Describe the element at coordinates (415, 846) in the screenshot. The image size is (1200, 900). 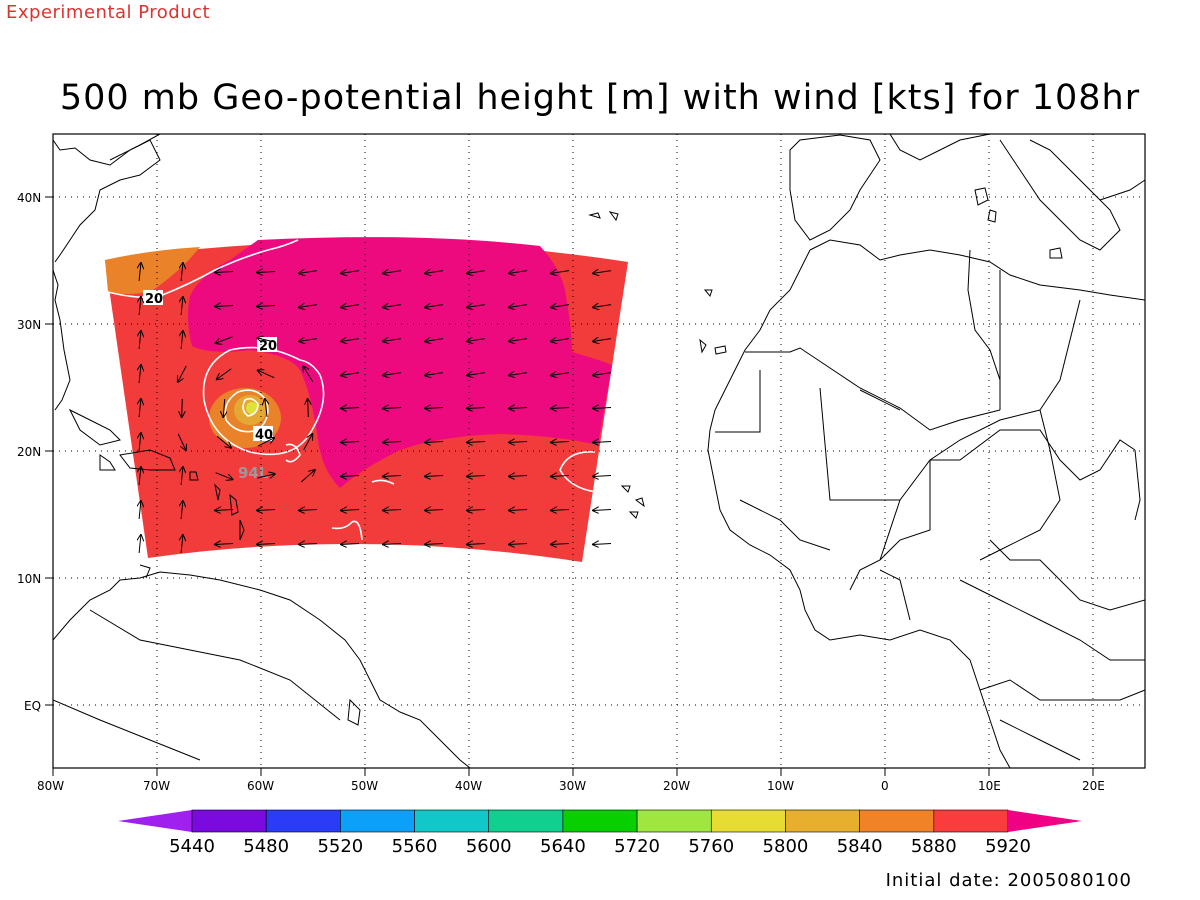
I see `colorbar-label: 5560` at that location.